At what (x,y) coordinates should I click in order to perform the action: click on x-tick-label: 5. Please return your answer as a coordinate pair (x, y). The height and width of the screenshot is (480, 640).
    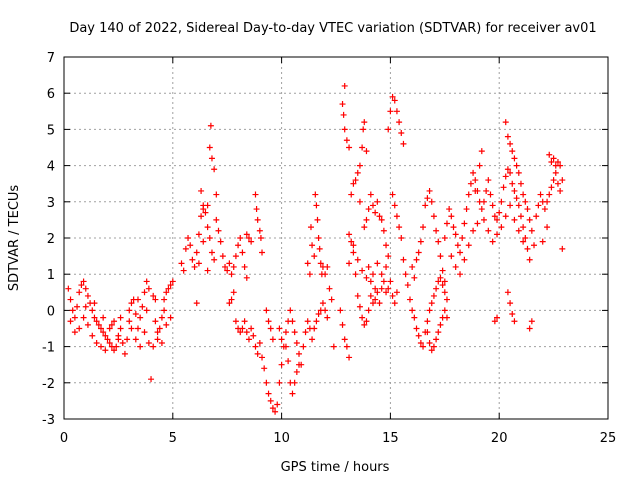
    Looking at the image, I should click on (173, 438).